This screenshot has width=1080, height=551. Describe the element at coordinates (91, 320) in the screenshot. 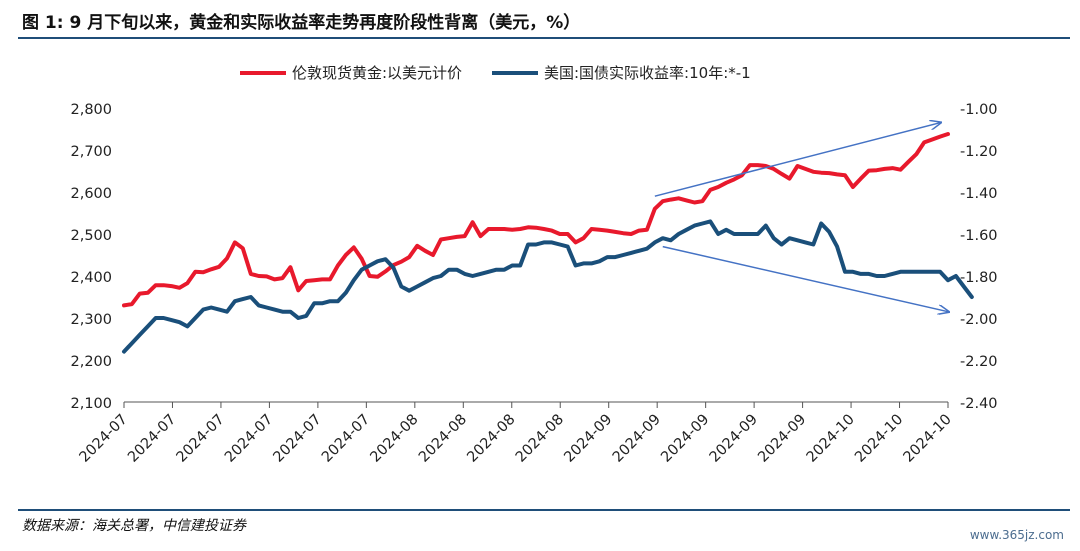

I see `y-left-tick-label: 2,300` at that location.